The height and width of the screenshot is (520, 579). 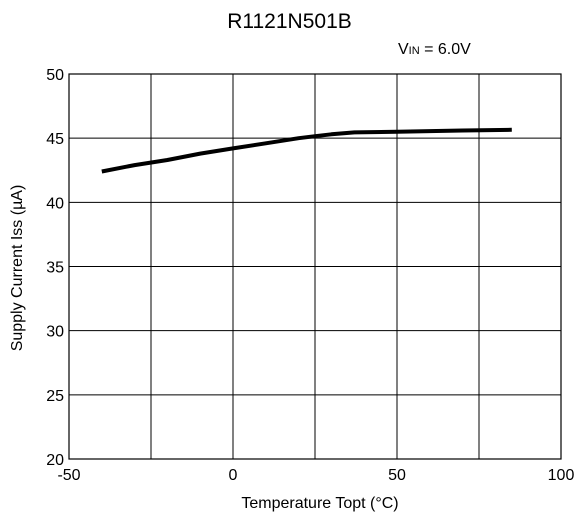 I want to click on y-tick-label: 35, so click(x=55, y=268).